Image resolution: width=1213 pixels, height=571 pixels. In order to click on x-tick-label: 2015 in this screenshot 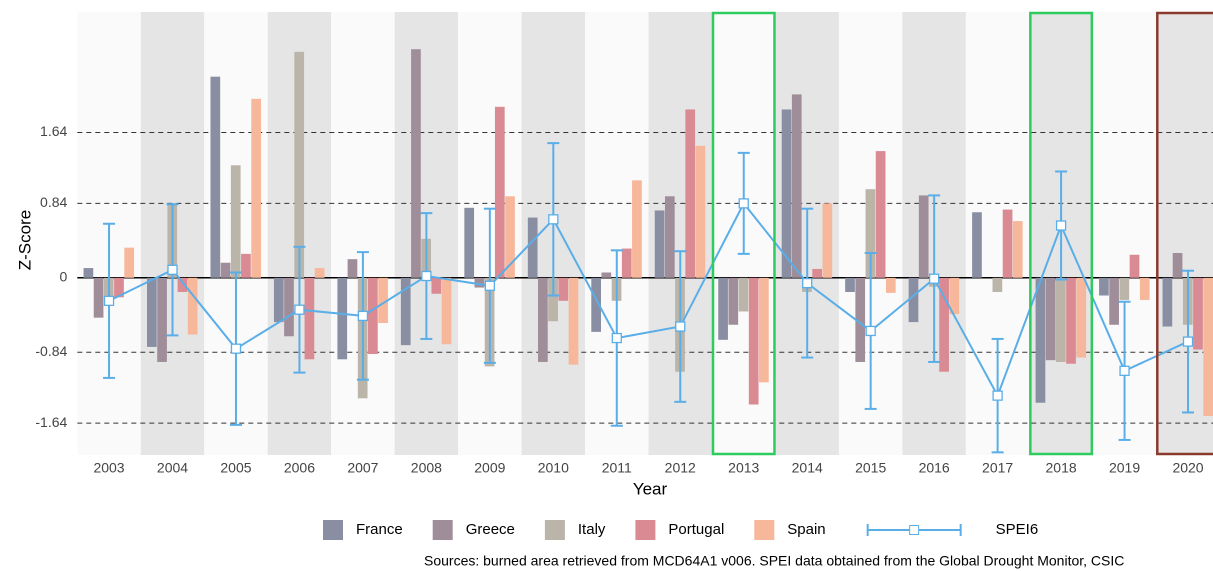, I will do `click(870, 468)`.